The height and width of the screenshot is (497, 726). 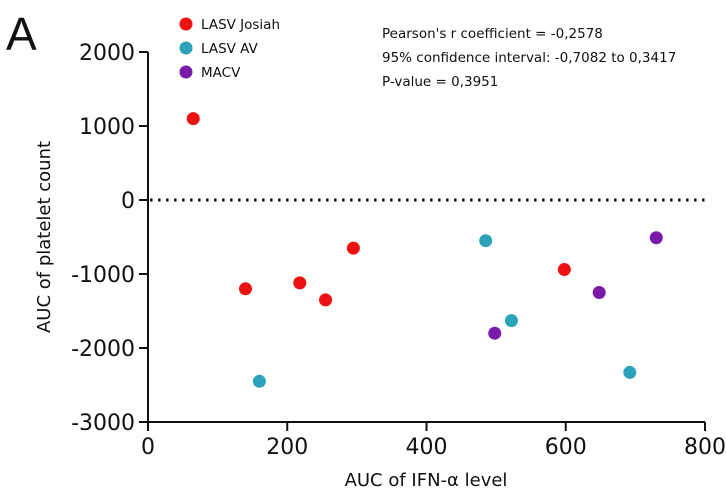 I want to click on x-axis-title: AUC of IFN-α level, so click(x=426, y=480).